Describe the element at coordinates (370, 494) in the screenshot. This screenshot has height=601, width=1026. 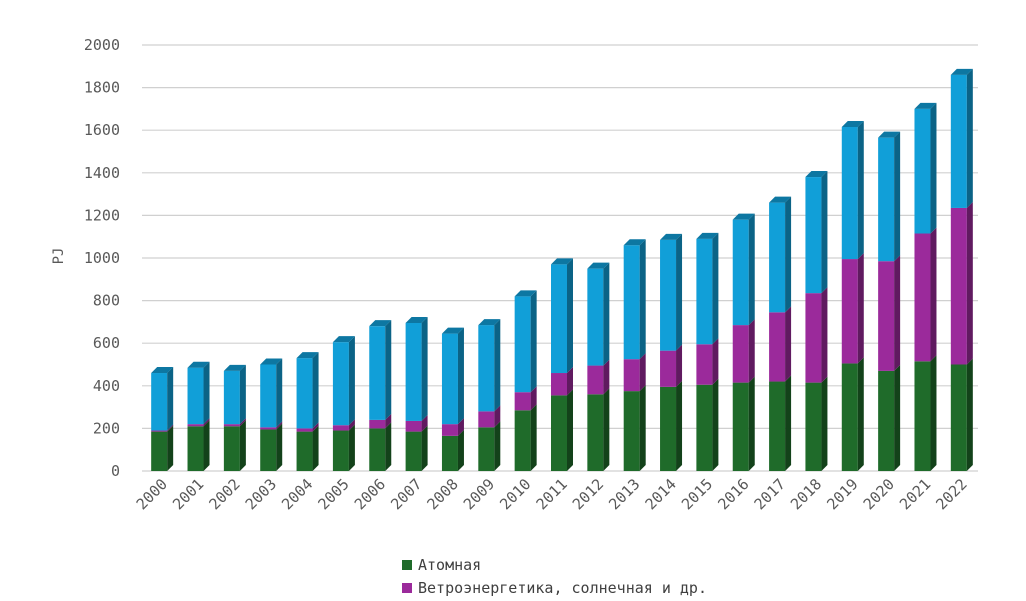
I see `x-tick-label-2006: 2006` at that location.